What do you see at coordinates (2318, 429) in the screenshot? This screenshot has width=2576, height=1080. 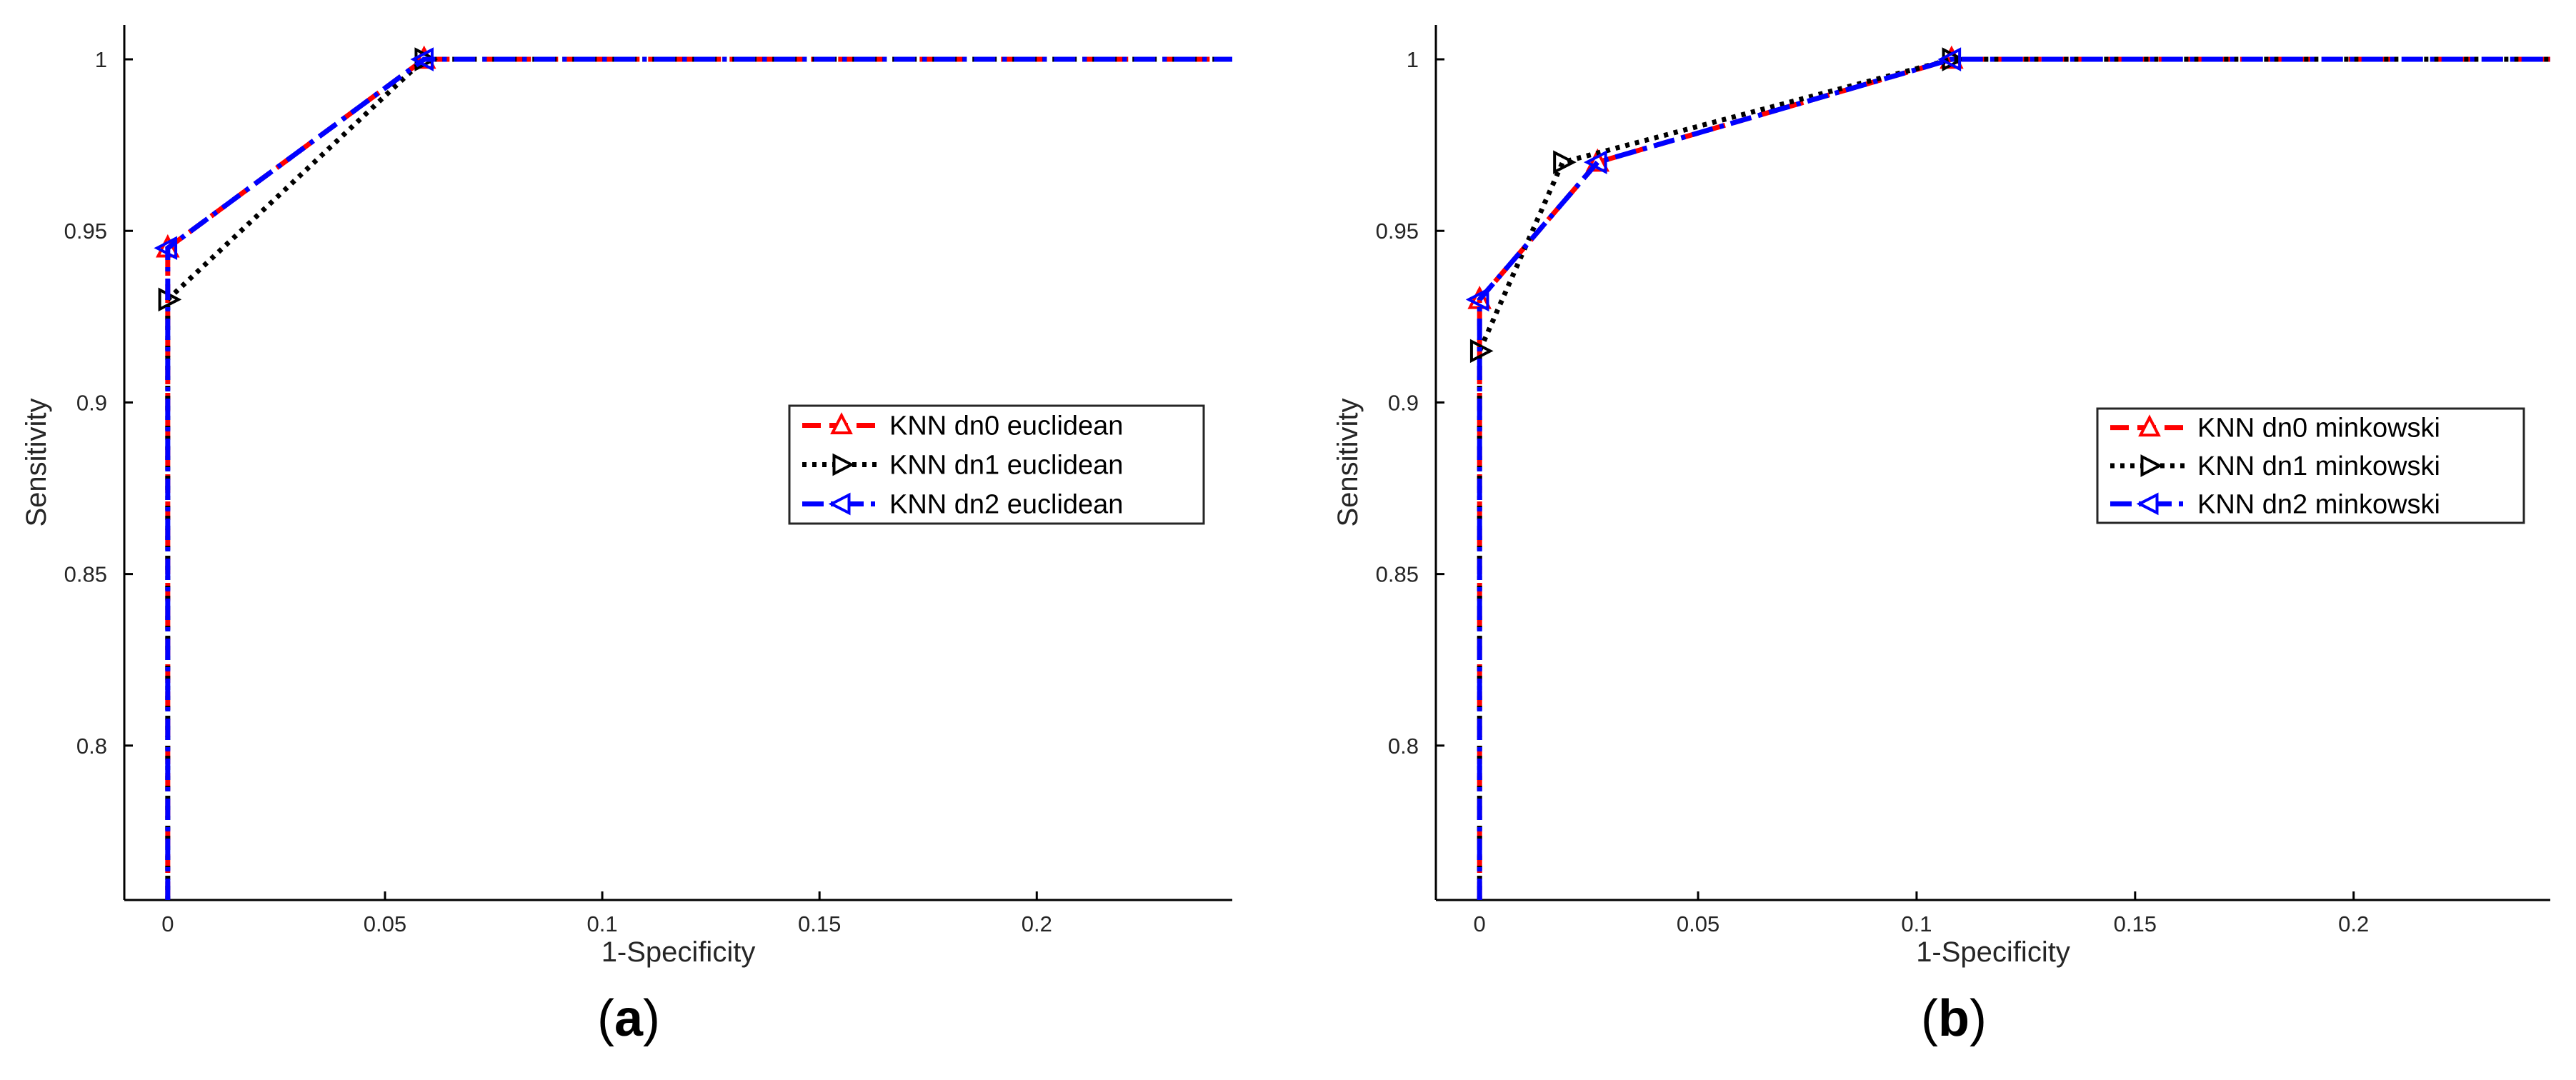 I see `legend-label: KNN dn0 minkowski` at bounding box center [2318, 429].